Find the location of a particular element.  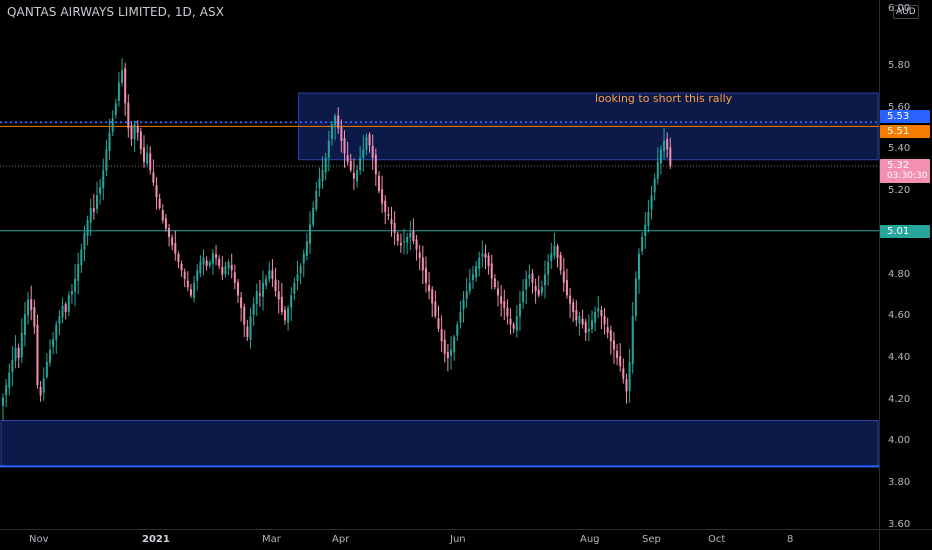

currency-badge: AUD is located at coordinates (906, 12).